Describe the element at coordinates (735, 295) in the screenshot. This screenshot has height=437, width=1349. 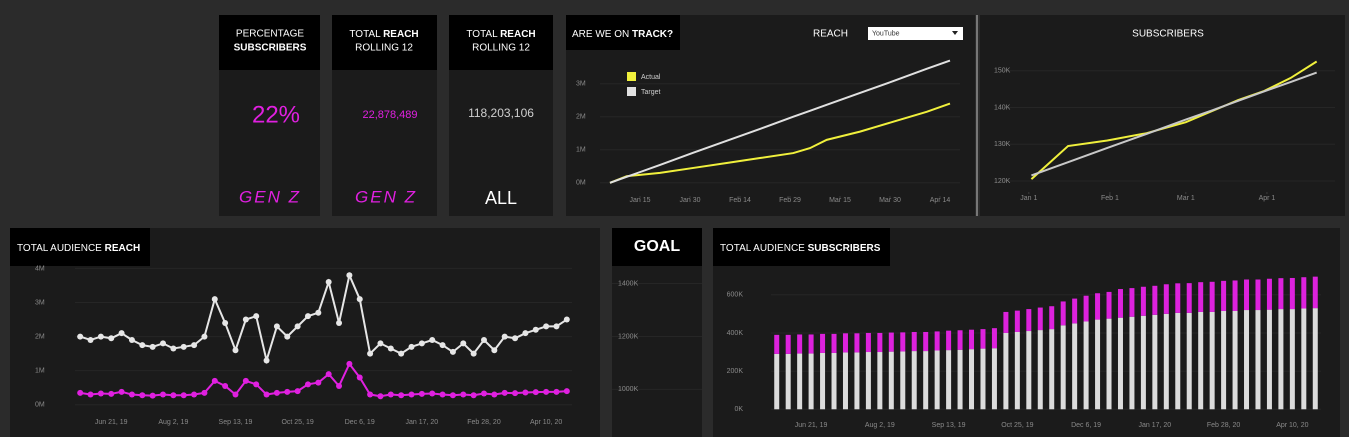
I see `y-tick-label: 600K` at that location.